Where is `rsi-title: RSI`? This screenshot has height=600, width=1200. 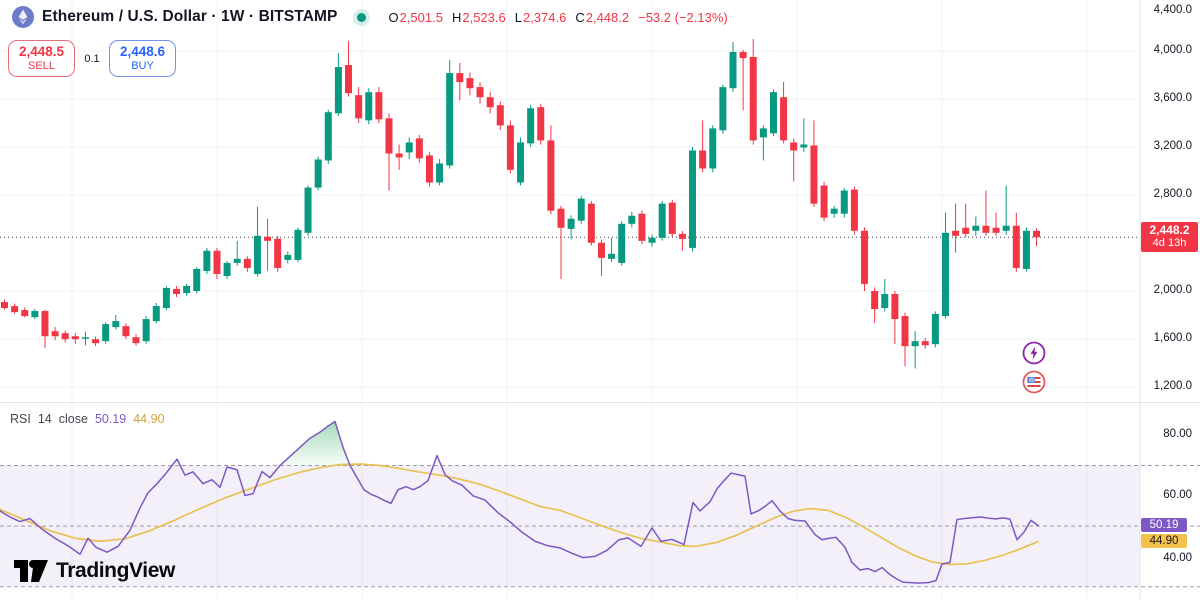 rsi-title: RSI is located at coordinates (20, 419).